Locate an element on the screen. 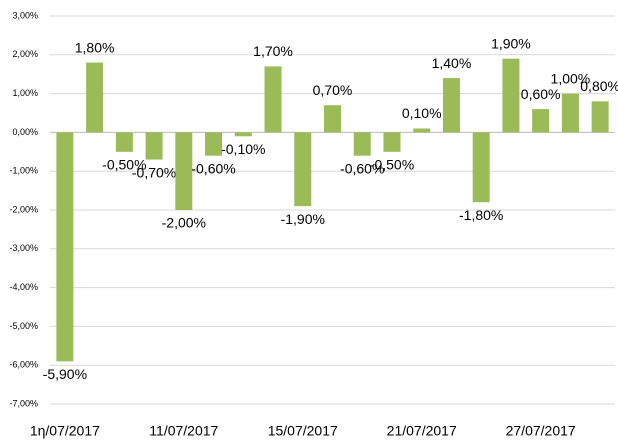 The height and width of the screenshot is (440, 618). data-label: 0,70% is located at coordinates (333, 90).